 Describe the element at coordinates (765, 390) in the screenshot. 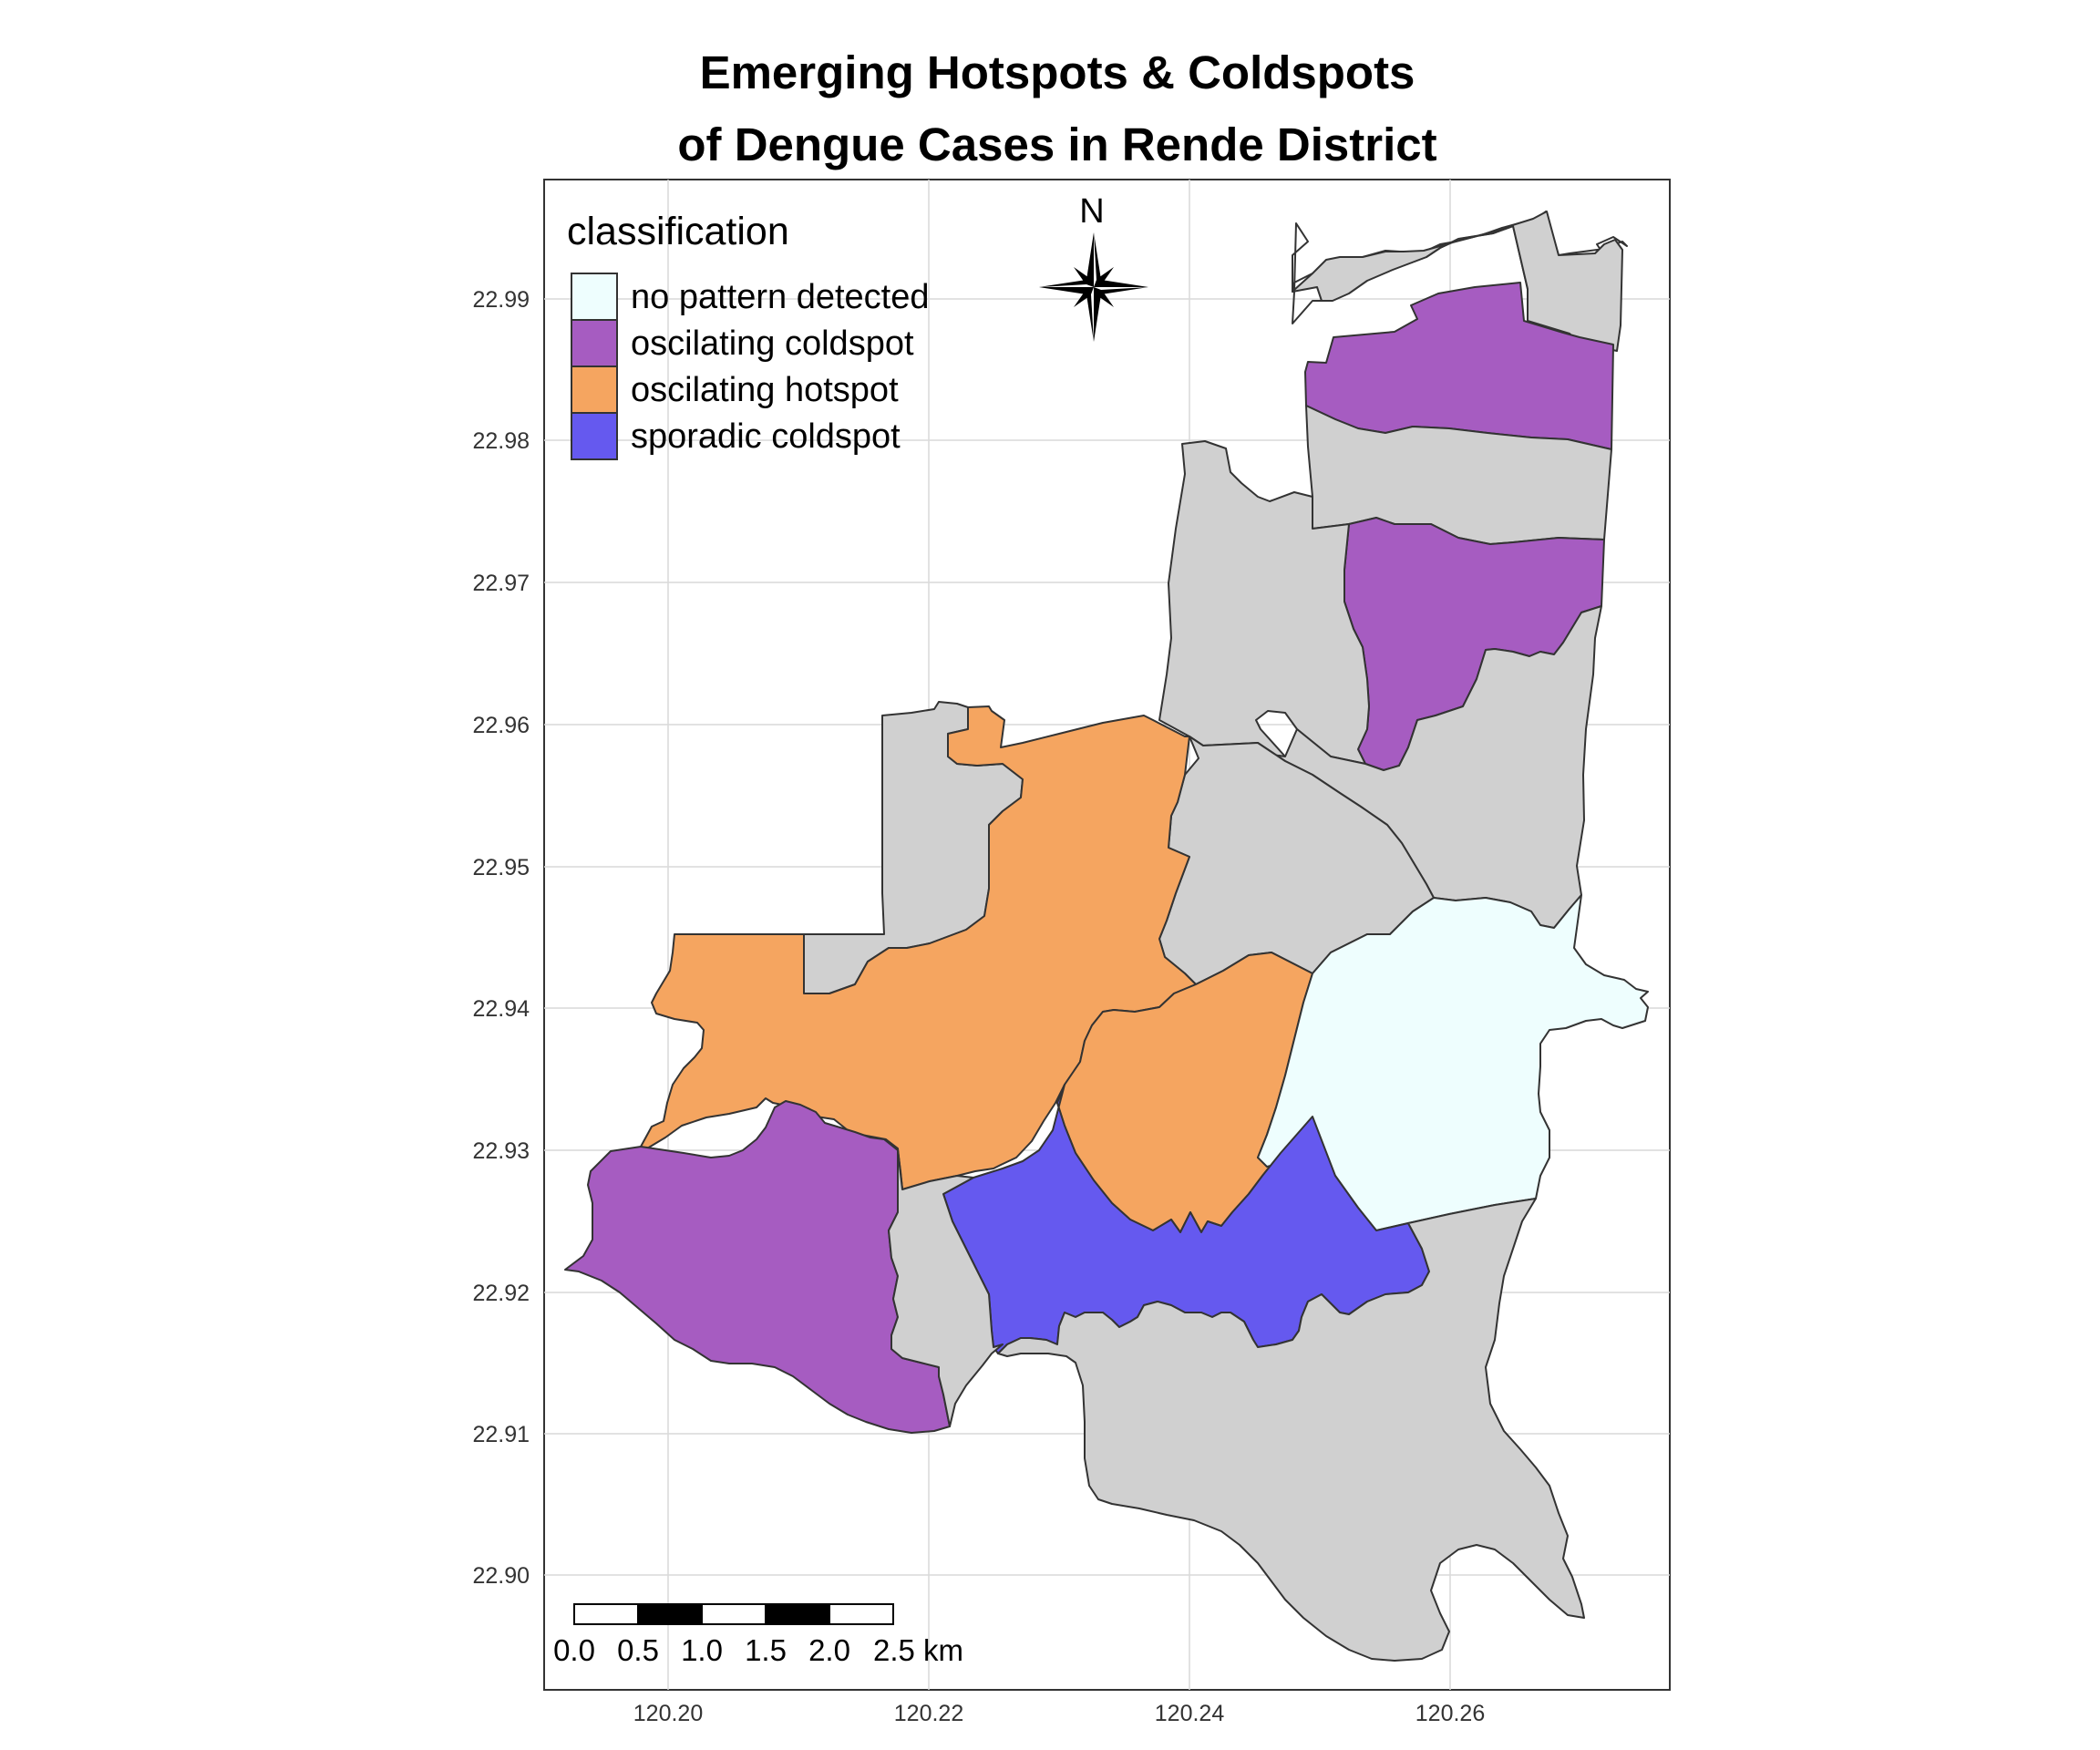

I see `legend-label: oscilating hotspot` at that location.